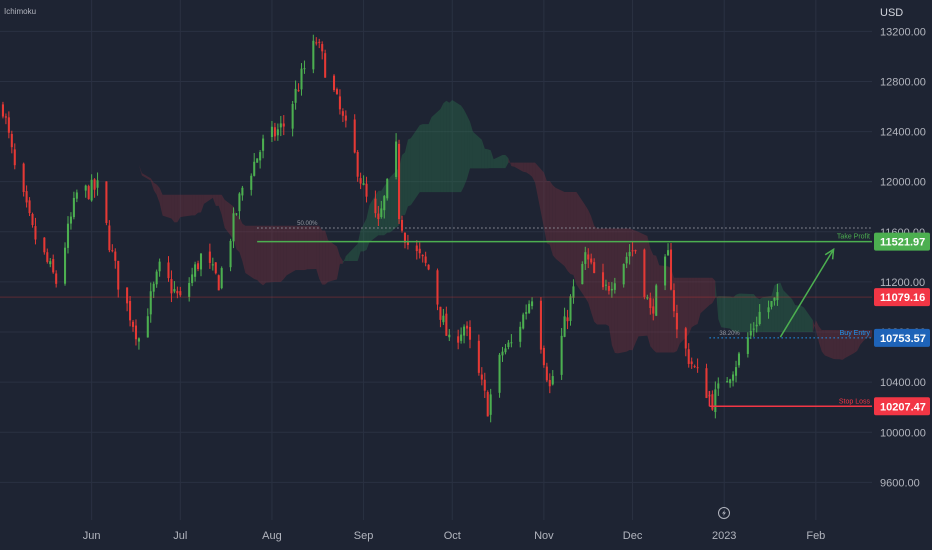  I want to click on current-price-tag-text: 11079.16, so click(902, 298).